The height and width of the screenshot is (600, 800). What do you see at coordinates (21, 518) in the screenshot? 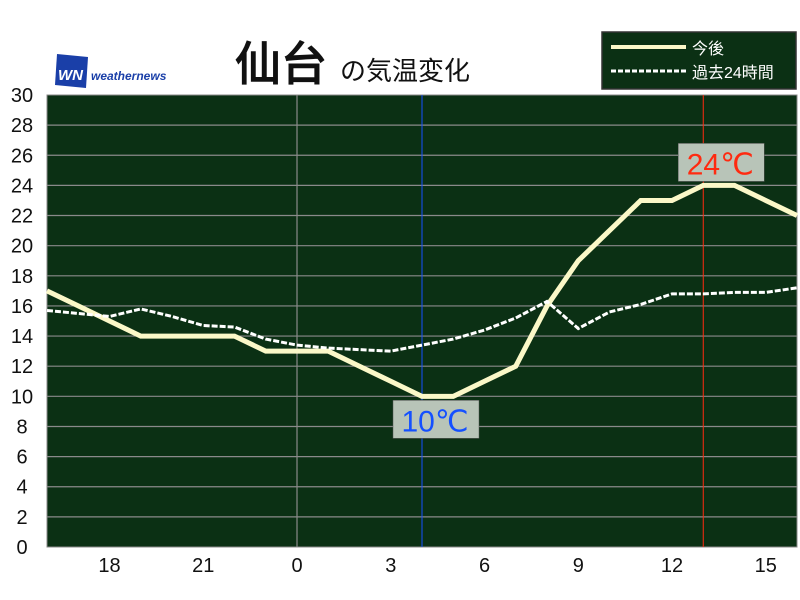
I see `y-tick-label: 2` at bounding box center [21, 518].